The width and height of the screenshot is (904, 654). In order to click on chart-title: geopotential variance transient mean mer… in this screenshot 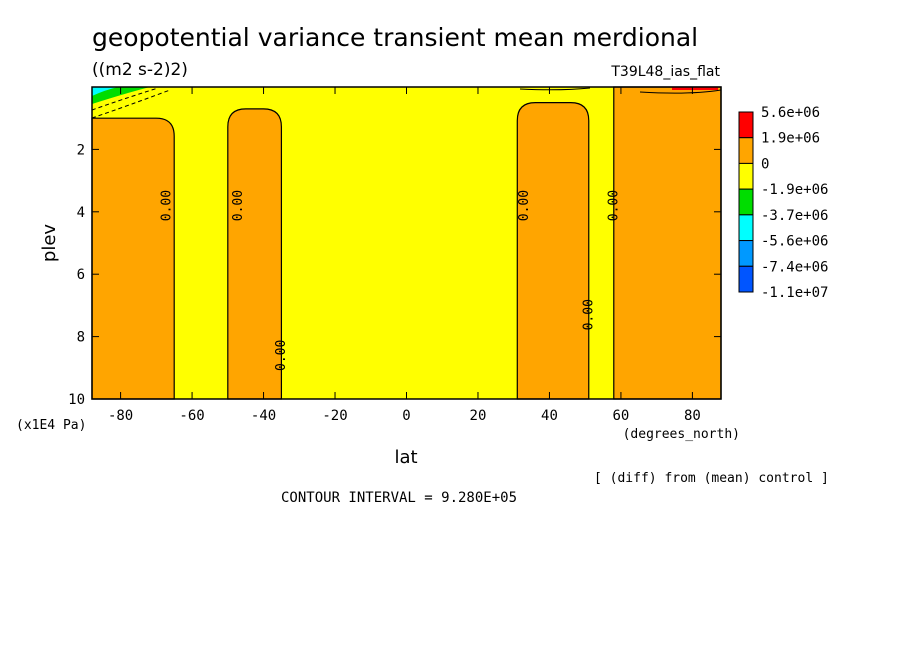, I will do `click(395, 37)`.